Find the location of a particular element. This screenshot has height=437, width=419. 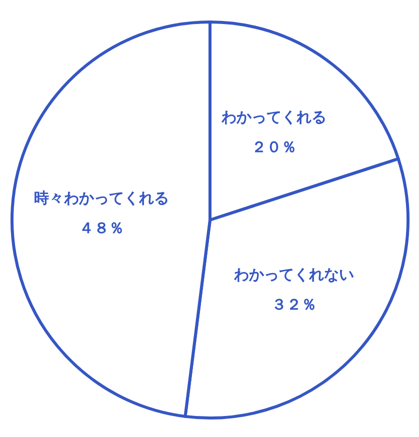

data-label: ３２％ is located at coordinates (293, 304).